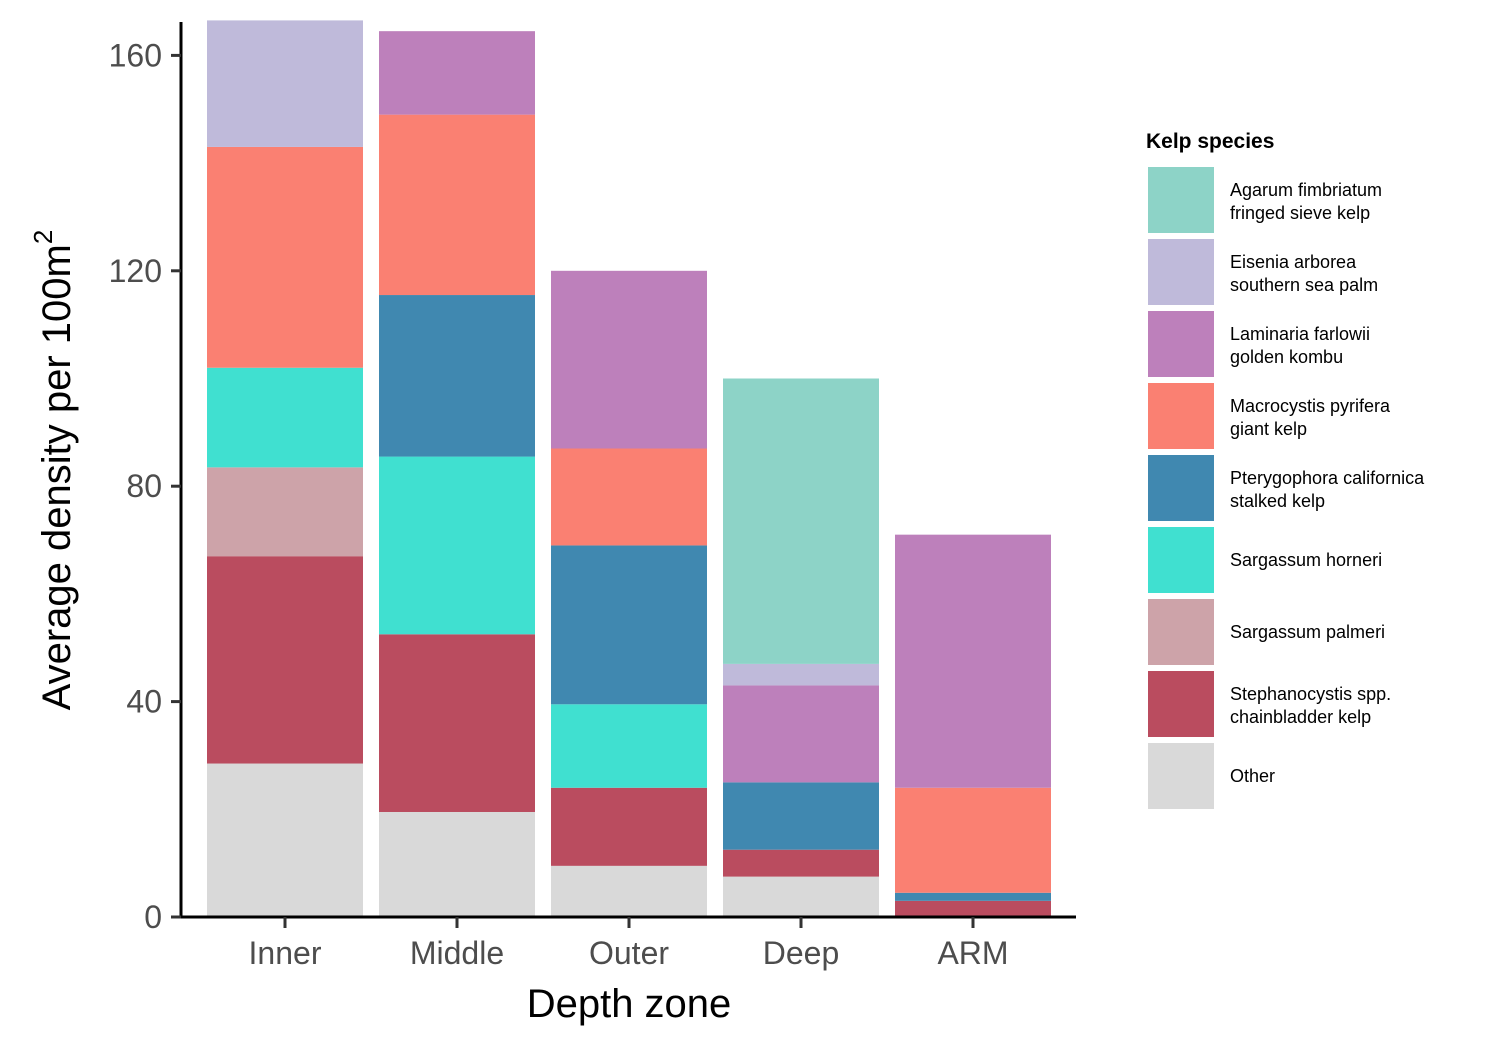 The image size is (1500, 1050). What do you see at coordinates (135, 271) in the screenshot?
I see `y-tick-label: 120` at bounding box center [135, 271].